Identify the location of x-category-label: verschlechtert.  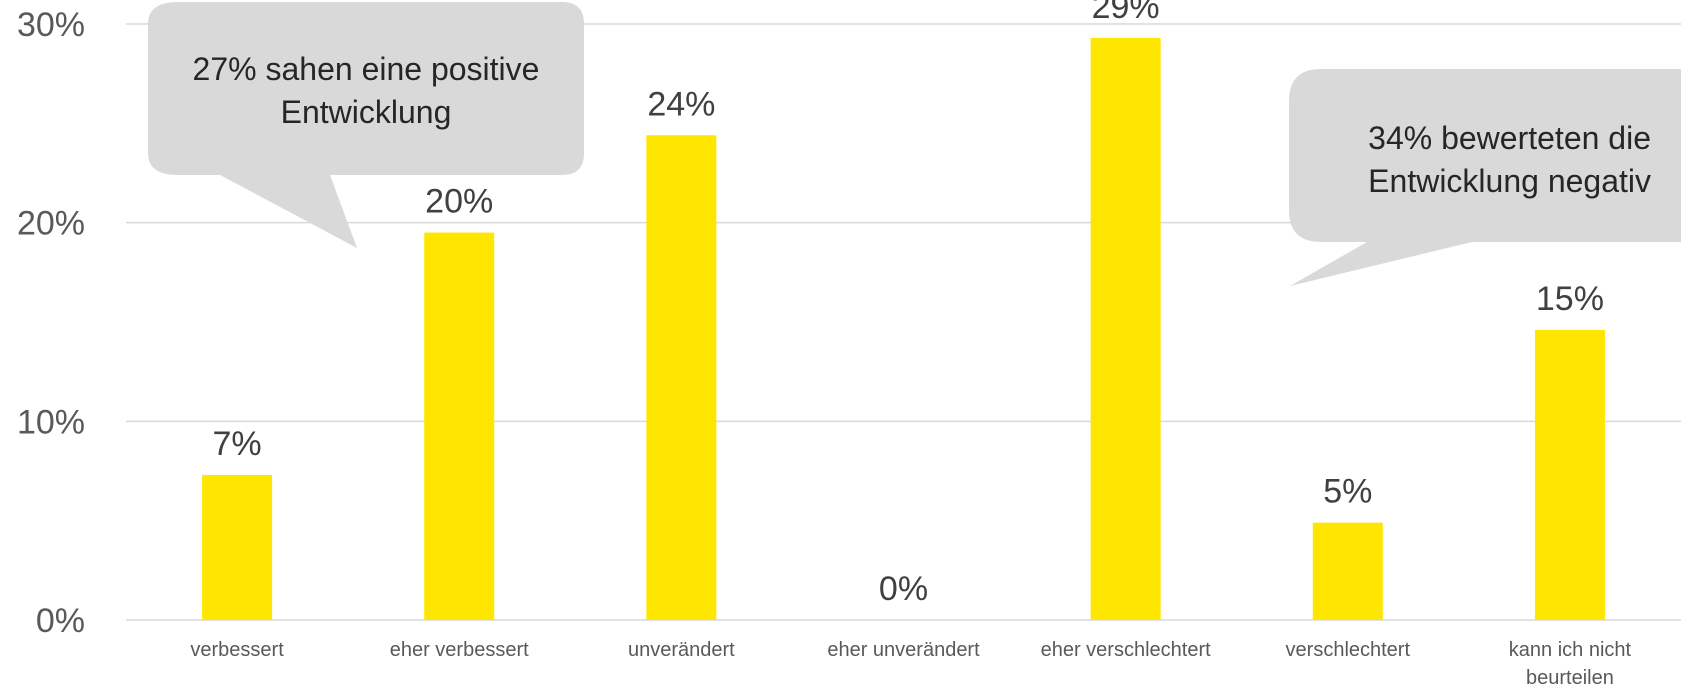
(1348, 650).